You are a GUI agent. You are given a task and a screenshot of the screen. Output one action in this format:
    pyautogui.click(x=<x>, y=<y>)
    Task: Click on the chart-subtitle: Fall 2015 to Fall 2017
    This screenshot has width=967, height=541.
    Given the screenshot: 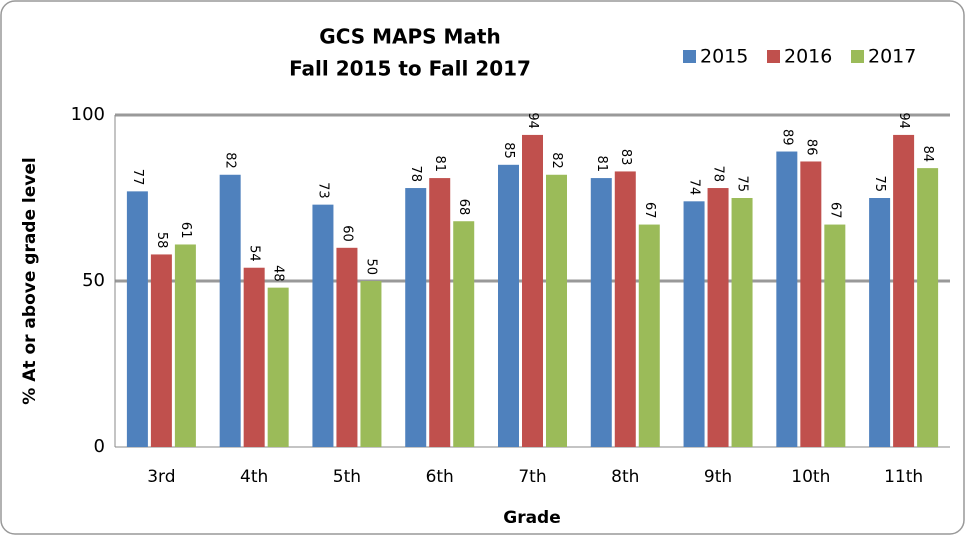 What is the action you would take?
    pyautogui.click(x=410, y=69)
    